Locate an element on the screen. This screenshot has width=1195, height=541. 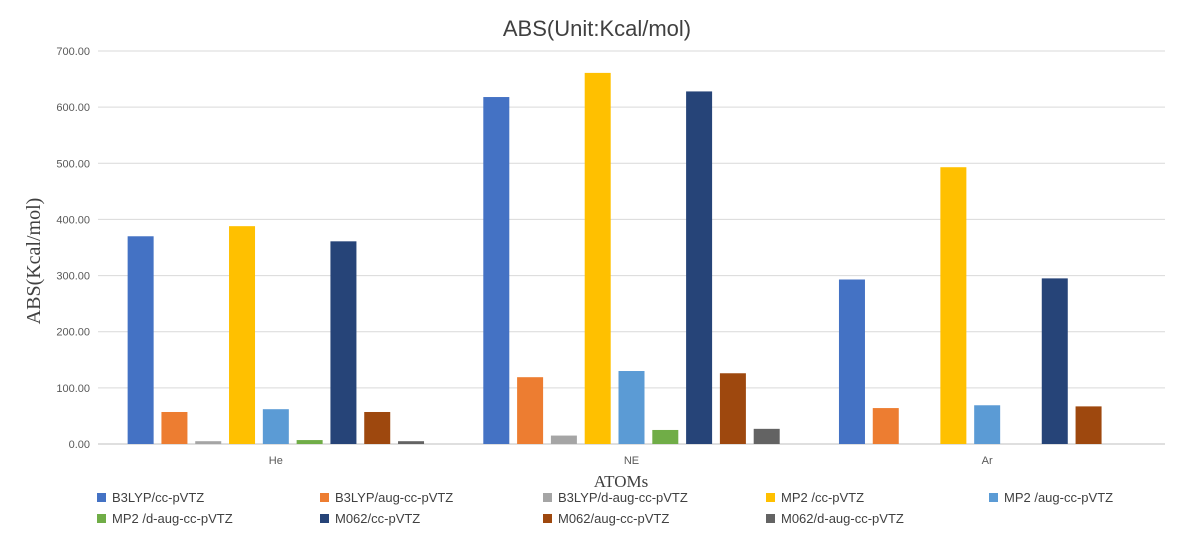
legend-item: B3LYP/aug-cc-pVTZ is located at coordinates (386, 497).